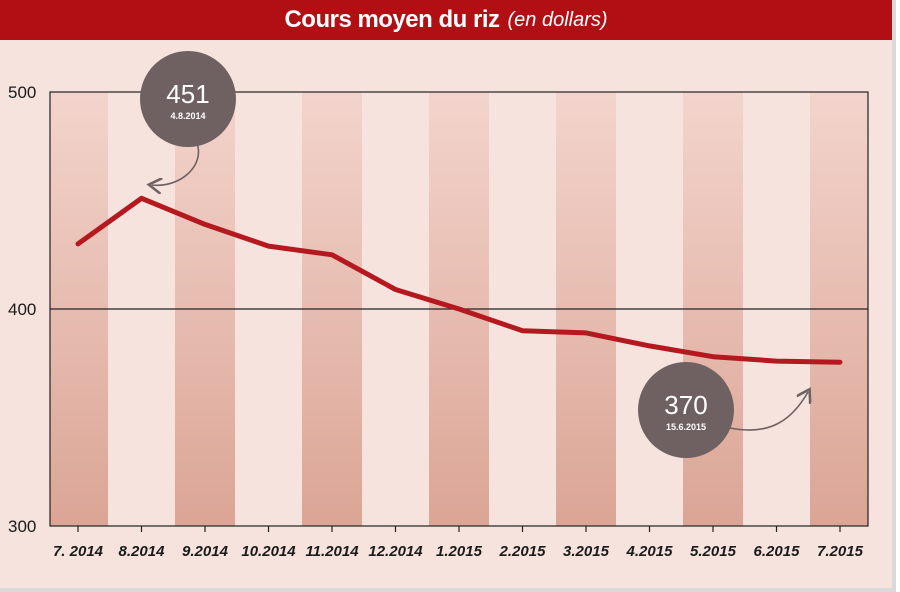 The image size is (900, 592). Describe the element at coordinates (268, 551) in the screenshot. I see `x-tick-label: 10.2014` at that location.